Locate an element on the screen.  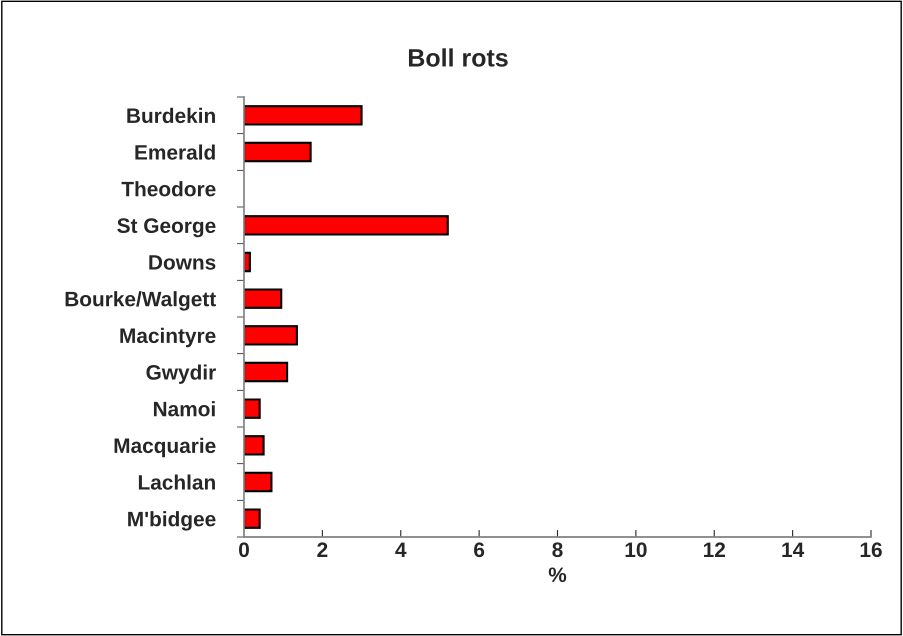
x-tick-label: 10 is located at coordinates (636, 550).